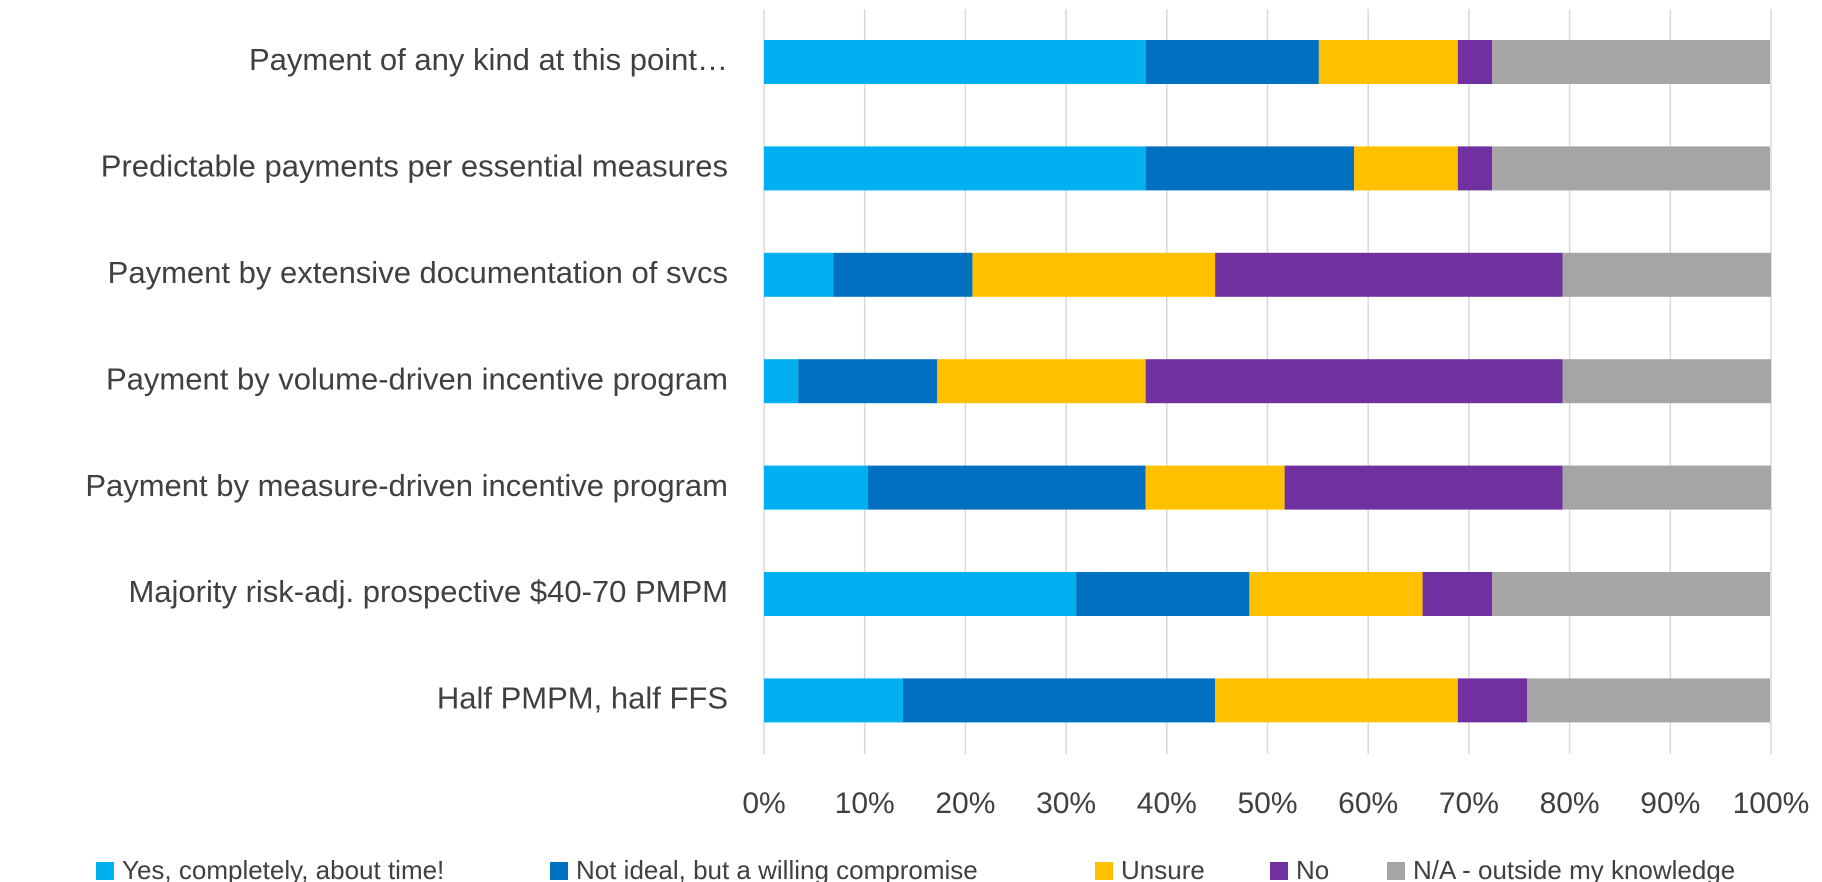  Describe the element at coordinates (1267, 803) in the screenshot. I see `x-tick-label: 50%` at that location.